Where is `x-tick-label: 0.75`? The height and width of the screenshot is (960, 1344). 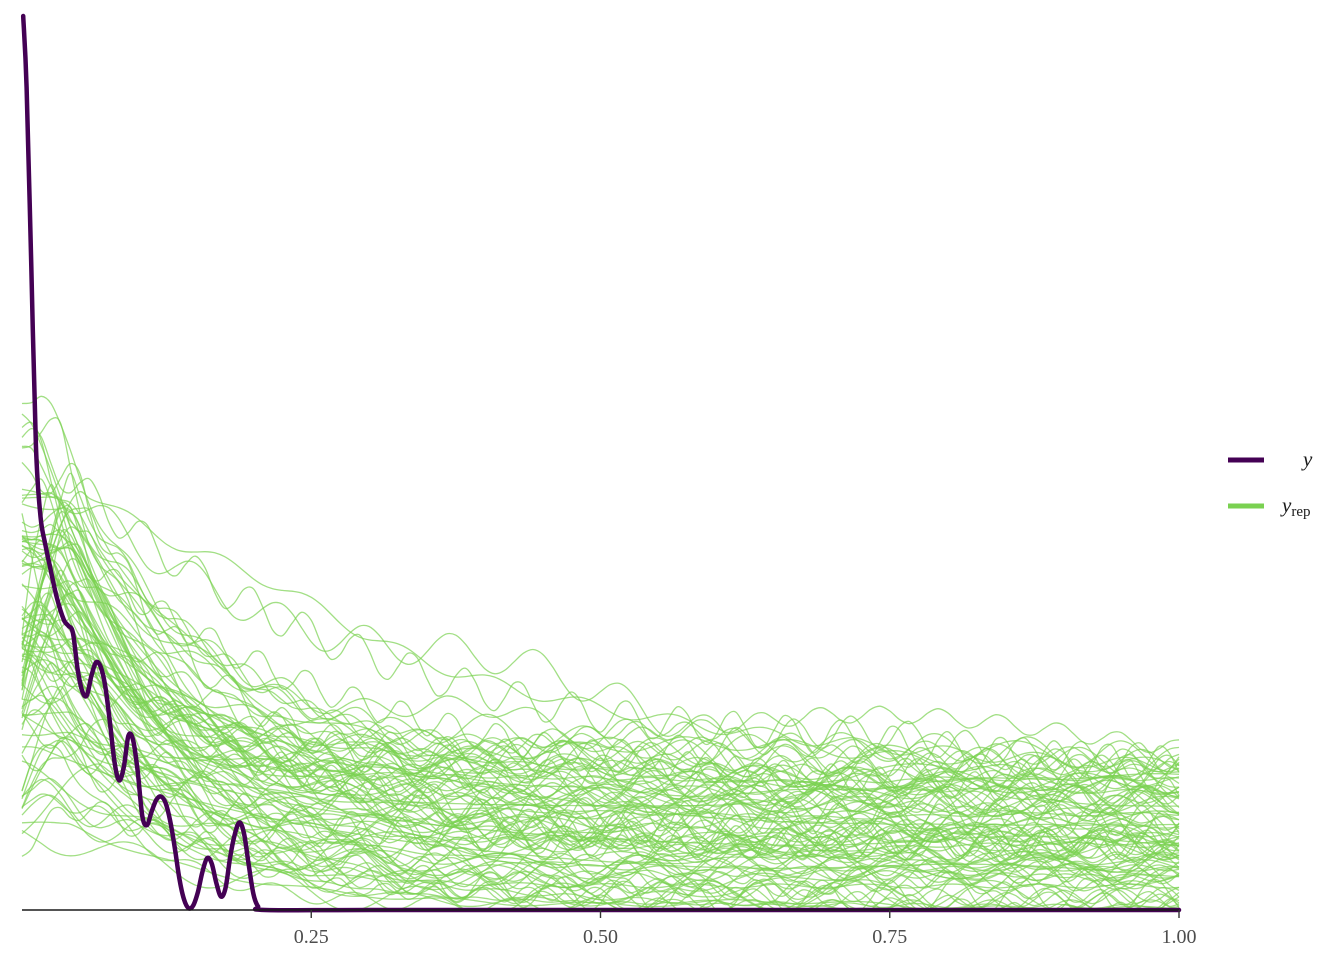 x-tick-label: 0.75 is located at coordinates (889, 937).